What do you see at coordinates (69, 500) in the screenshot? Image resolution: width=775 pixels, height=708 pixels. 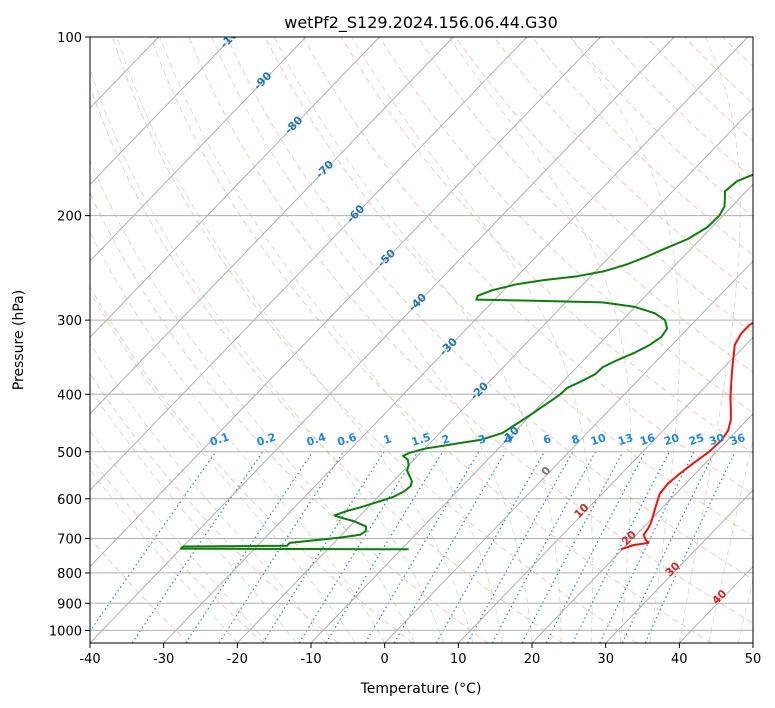 I see `y-tick-label: 600` at bounding box center [69, 500].